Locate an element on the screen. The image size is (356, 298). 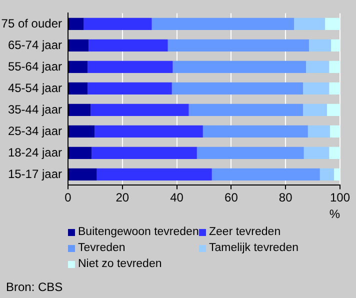
legend-label: Tamelijk tevreden is located at coordinates (253, 248).